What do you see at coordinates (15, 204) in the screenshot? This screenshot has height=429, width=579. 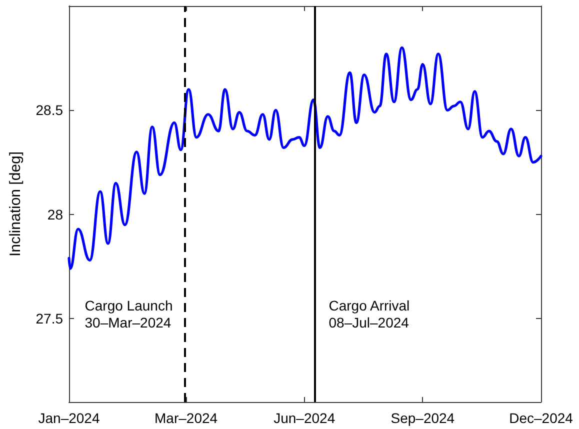 I see `y-axis-title: Inclination [deg]` at bounding box center [15, 204].